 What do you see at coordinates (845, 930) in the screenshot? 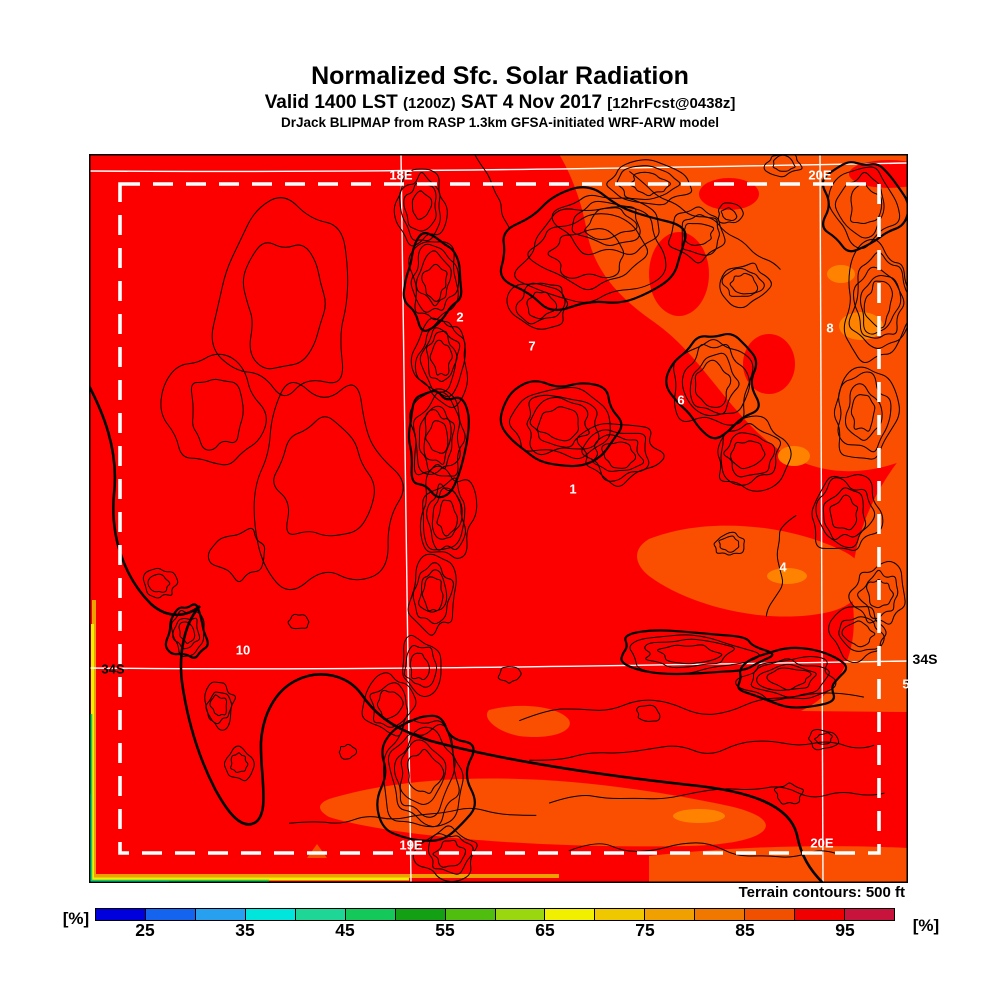
I see `colorbar-tick: 95` at bounding box center [845, 930].